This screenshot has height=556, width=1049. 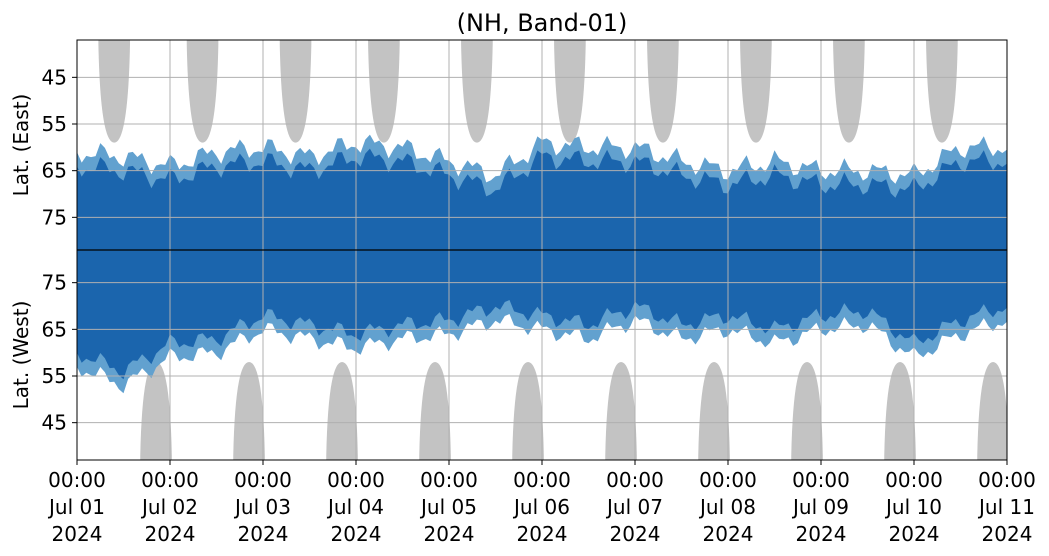 What do you see at coordinates (634, 507) in the screenshot?
I see `x-tick-label: Jul 07` at bounding box center [634, 507].